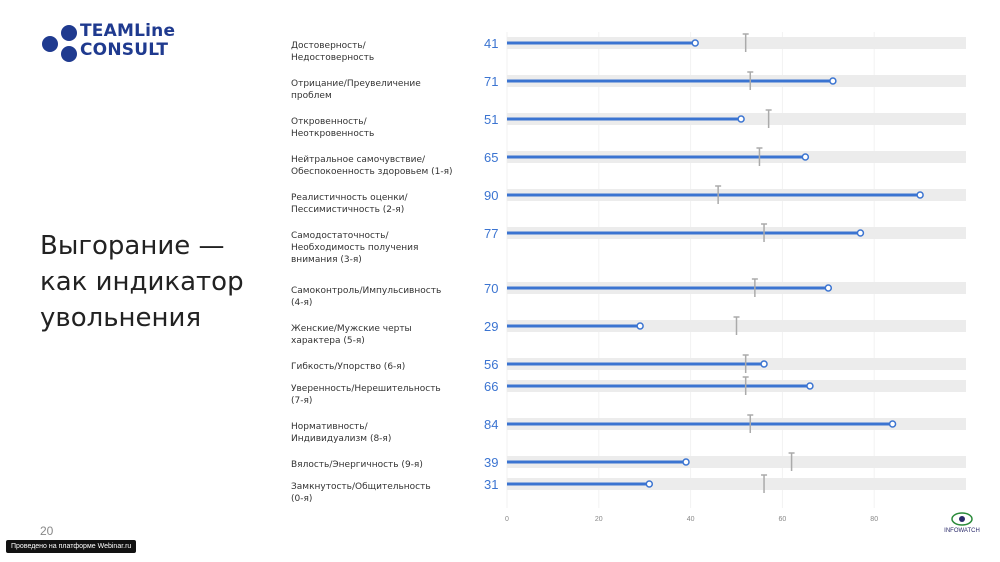  What do you see at coordinates (357, 465) in the screenshot?
I see `row-label: Вялость/Энергичность (9-я)` at bounding box center [357, 465].